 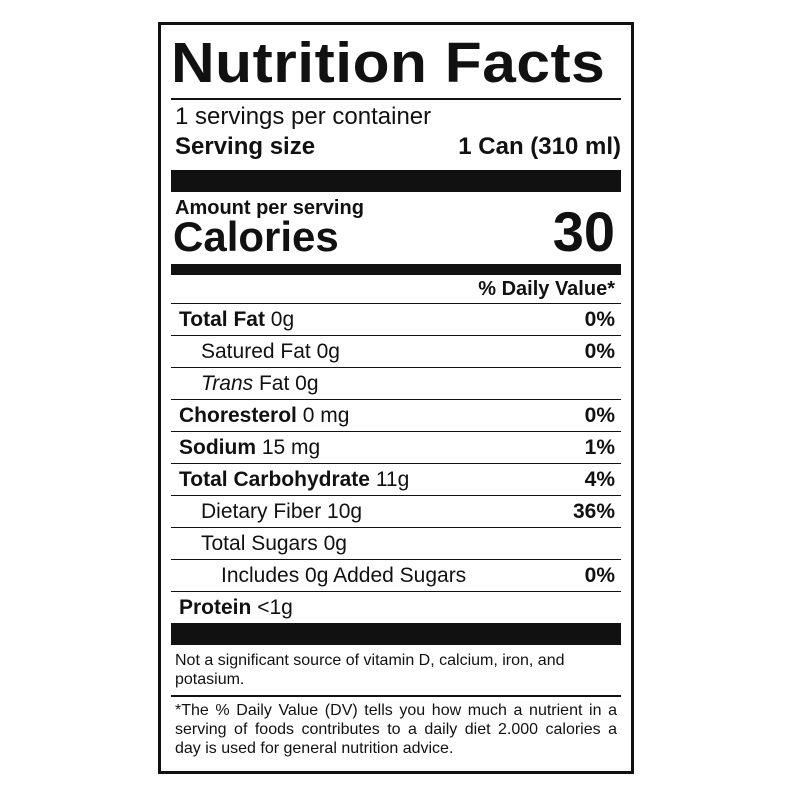 I want to click on nutrient-row: Choresterol 0 mg 0%, so click(x=396, y=415).